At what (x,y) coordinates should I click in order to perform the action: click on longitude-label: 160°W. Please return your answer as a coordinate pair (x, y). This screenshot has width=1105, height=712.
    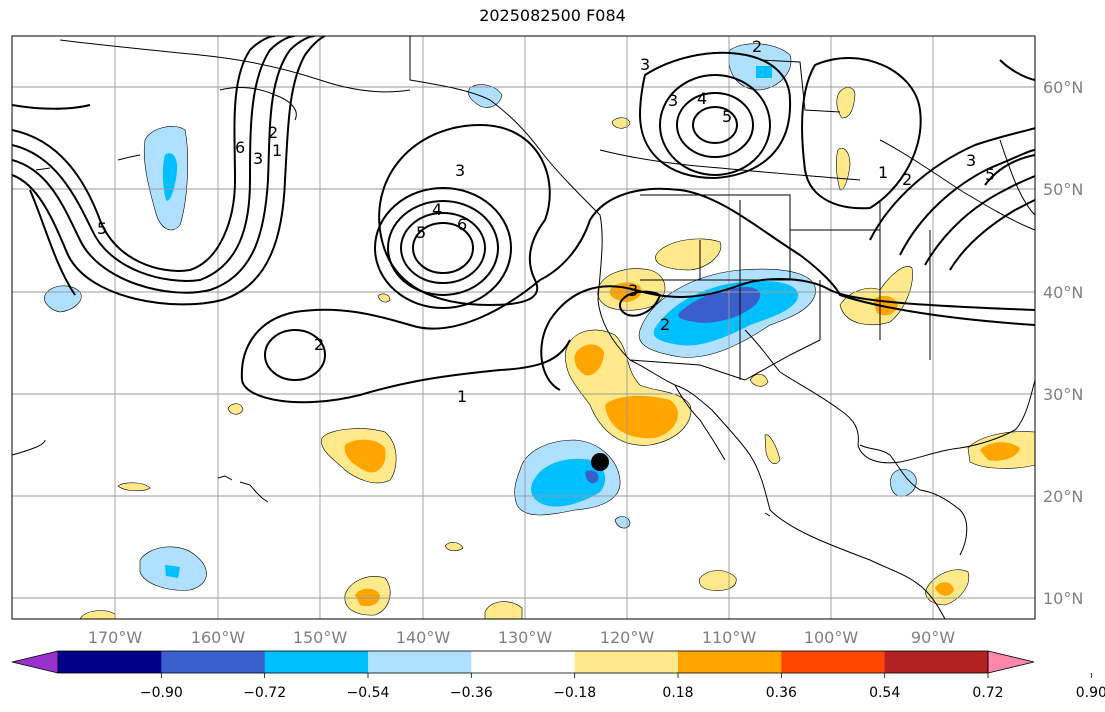
    Looking at the image, I should click on (218, 637).